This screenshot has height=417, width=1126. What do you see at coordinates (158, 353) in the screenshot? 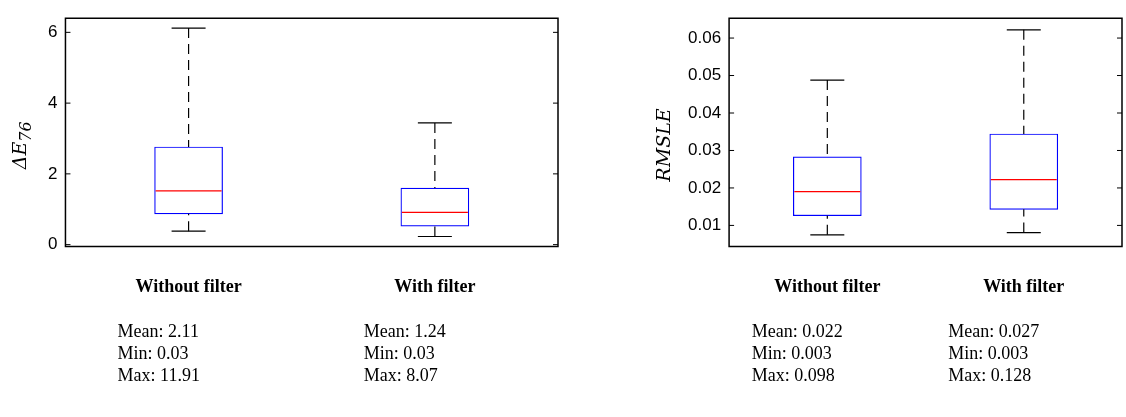
I see `text: Mean: 2.11 Min: 0.03 Max: 11.91` at bounding box center [158, 353].